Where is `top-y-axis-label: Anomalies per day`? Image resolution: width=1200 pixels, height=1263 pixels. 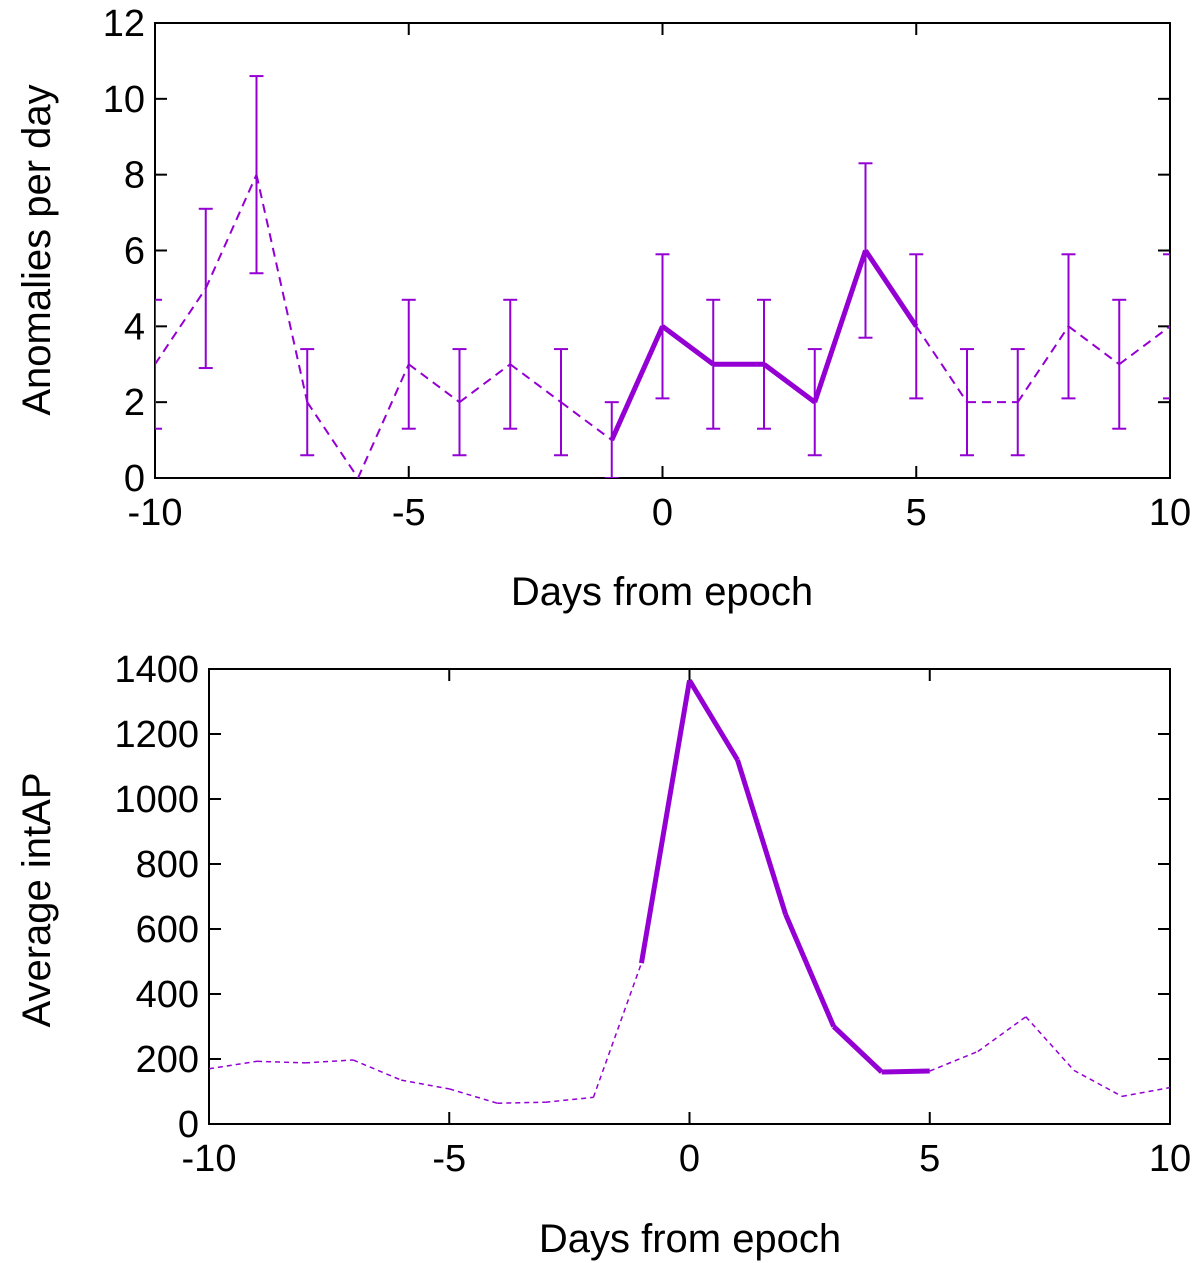 top-y-axis-label: Anomalies per day is located at coordinates (37, 249).